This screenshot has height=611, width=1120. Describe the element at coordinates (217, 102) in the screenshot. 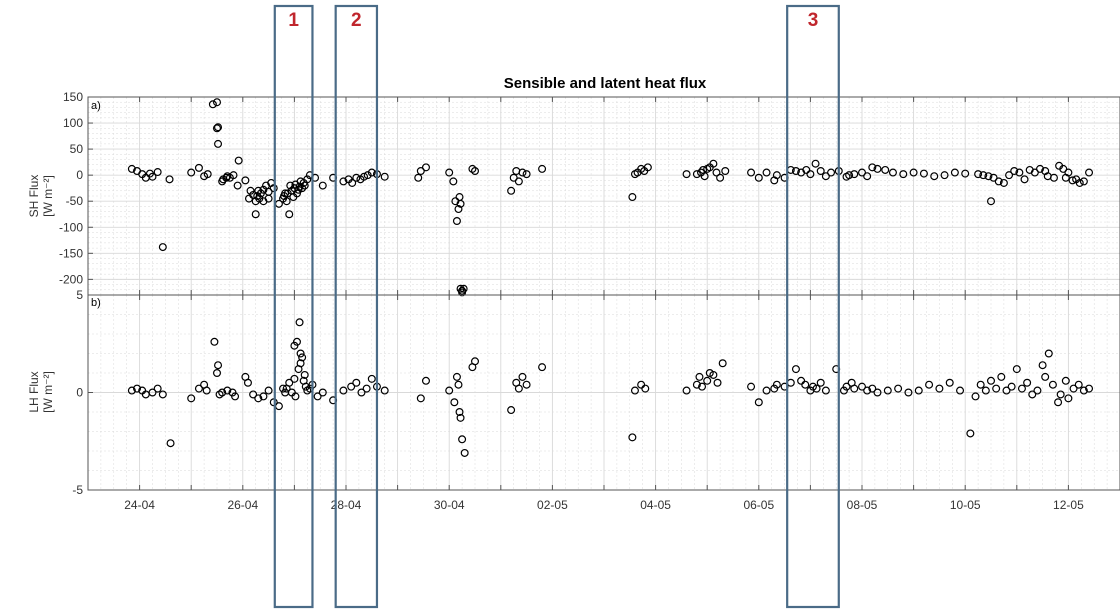

I see `data-point-outlier` at that location.